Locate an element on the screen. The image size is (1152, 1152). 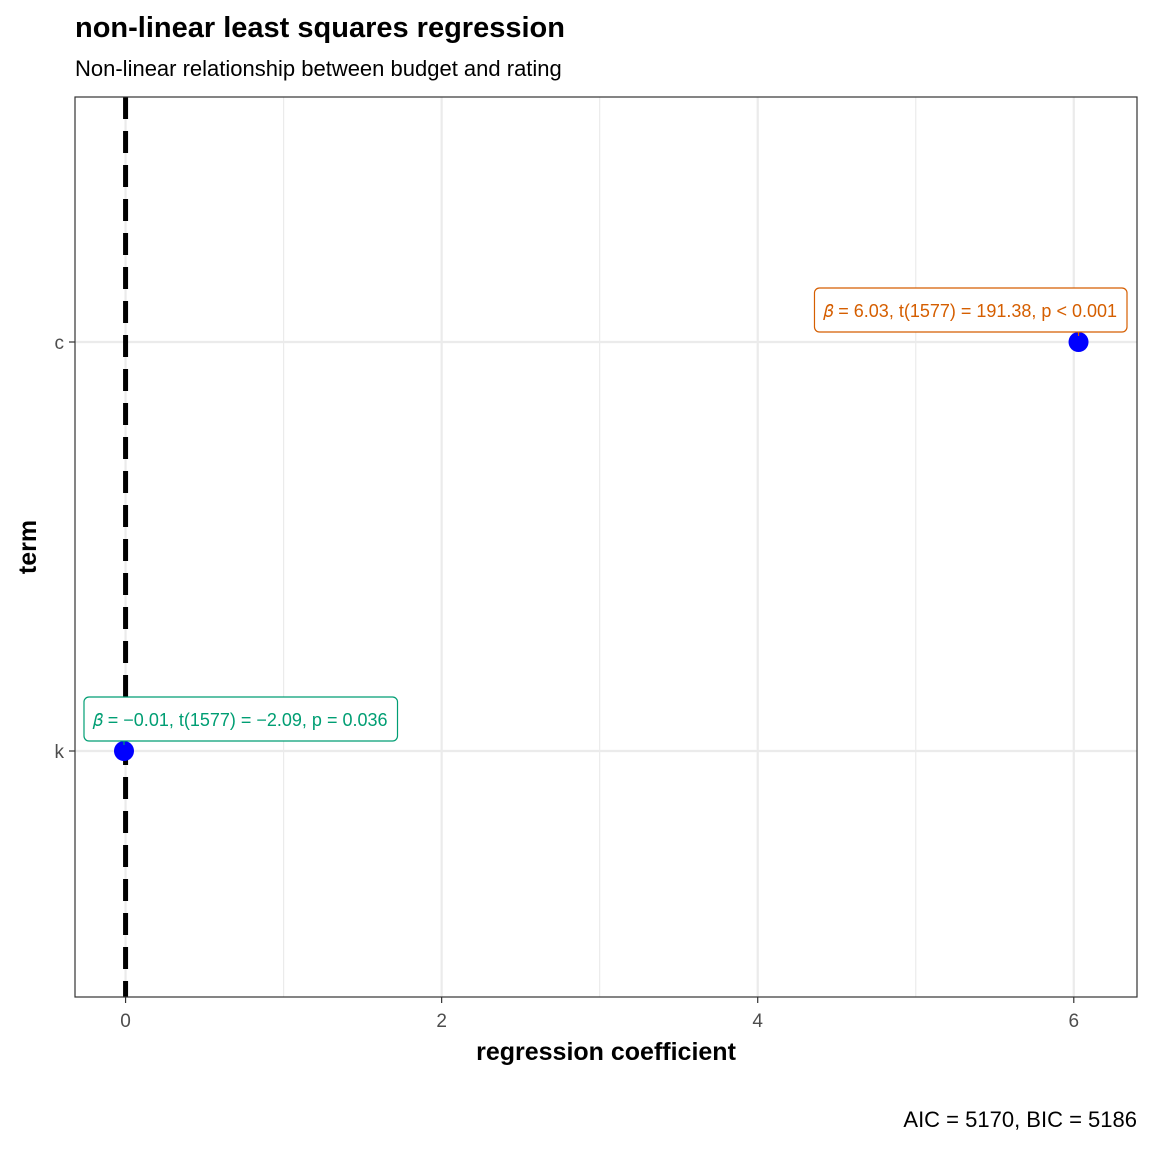
y-axis-title: term is located at coordinates (28, 547).